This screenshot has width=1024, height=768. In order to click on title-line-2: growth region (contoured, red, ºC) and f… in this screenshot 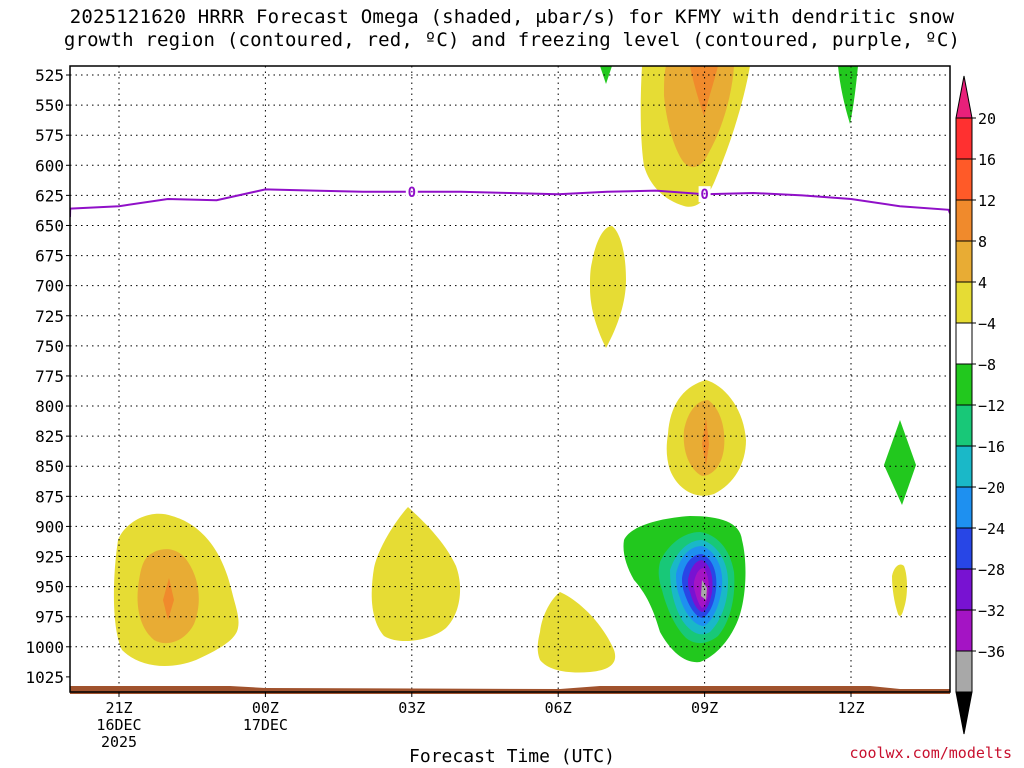, I will do `click(512, 40)`.